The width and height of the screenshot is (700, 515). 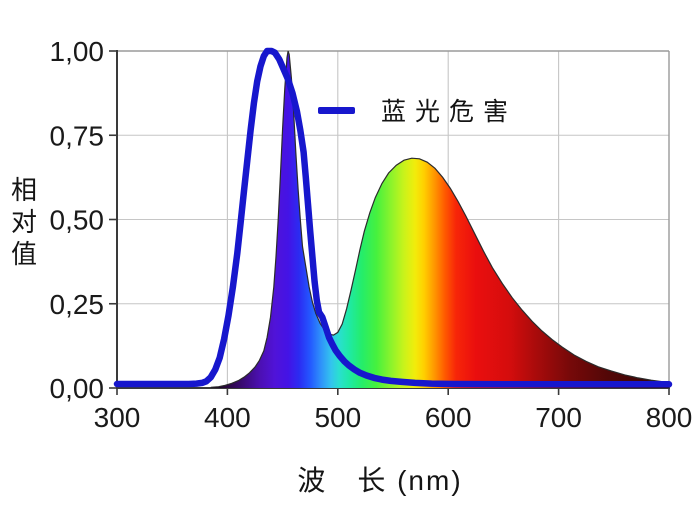 I want to click on y-axis-title-char: 值, so click(x=23, y=254).